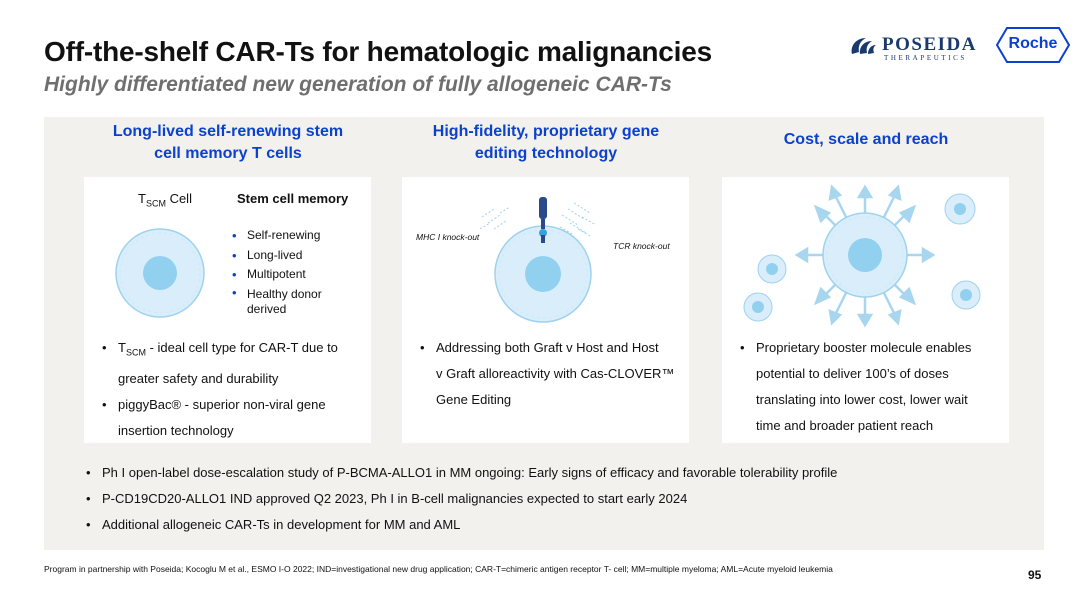 The image size is (1080, 596). What do you see at coordinates (929, 44) in the screenshot?
I see `poseida-logo-name: POSEIDA` at bounding box center [929, 44].